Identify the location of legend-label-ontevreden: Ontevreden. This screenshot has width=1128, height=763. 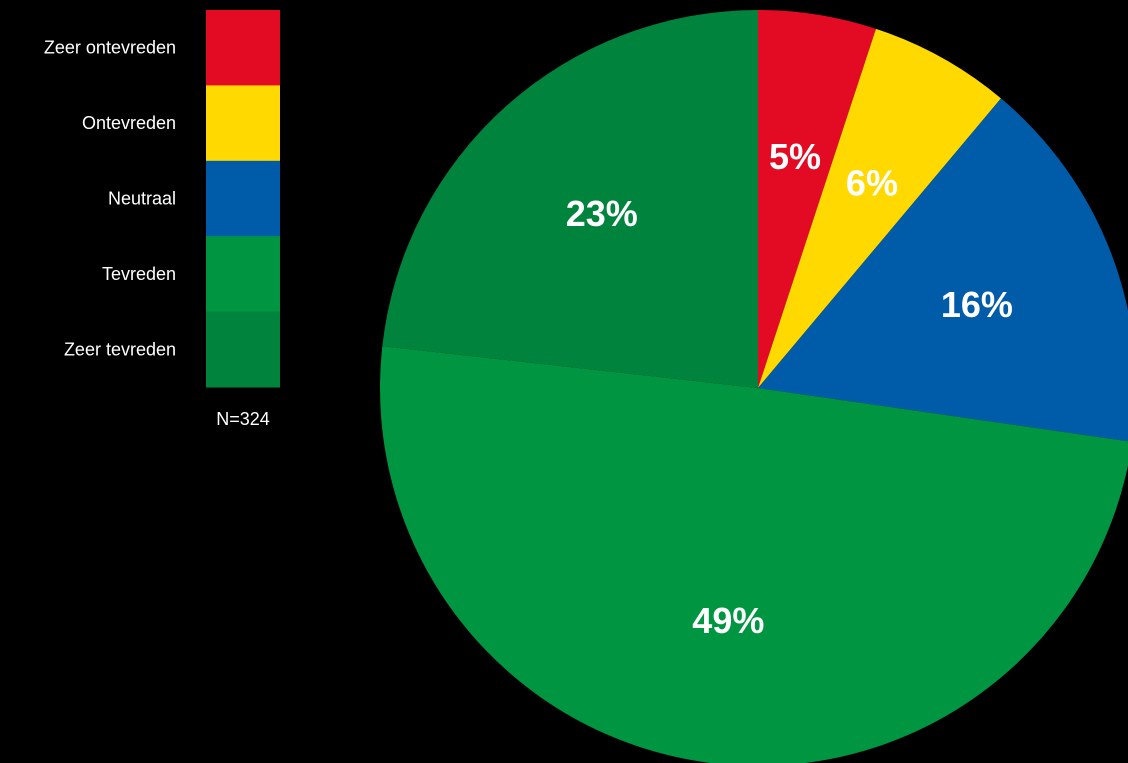
(129, 123).